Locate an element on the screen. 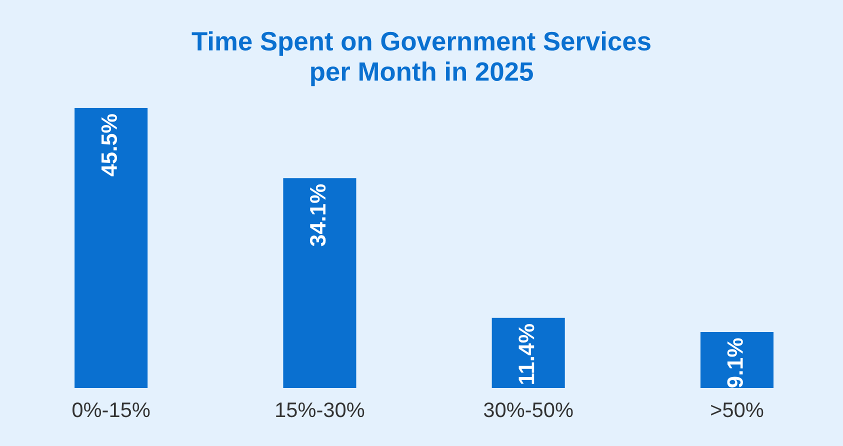 The image size is (843, 446). x-tick-label: 15%-30% is located at coordinates (320, 410).